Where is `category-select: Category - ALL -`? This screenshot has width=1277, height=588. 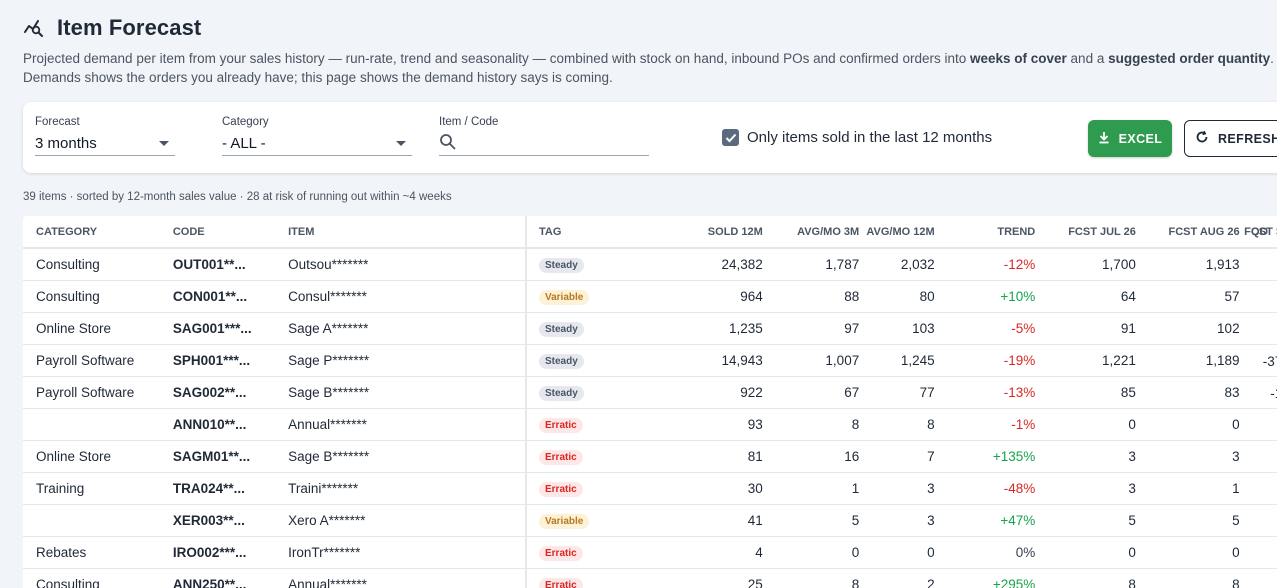
category-select: Category - ALL - is located at coordinates (317, 136).